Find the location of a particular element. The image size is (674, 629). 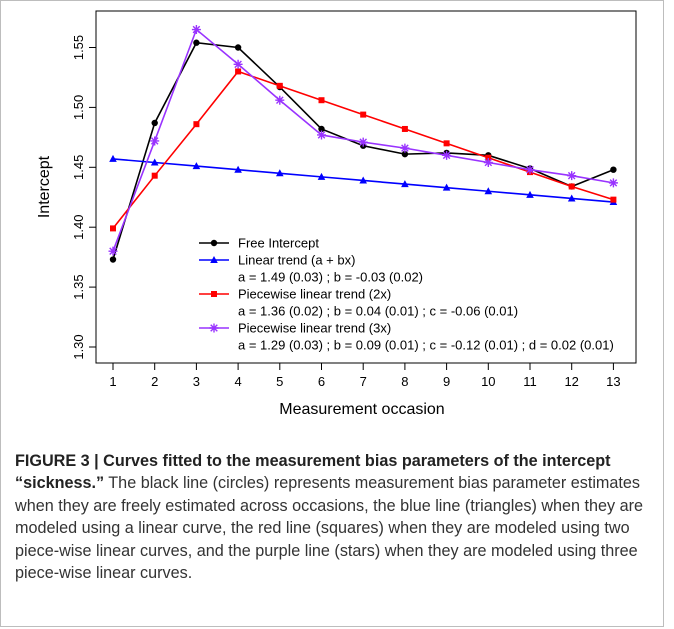

y-tick-label: 1.30 is located at coordinates (78, 346).